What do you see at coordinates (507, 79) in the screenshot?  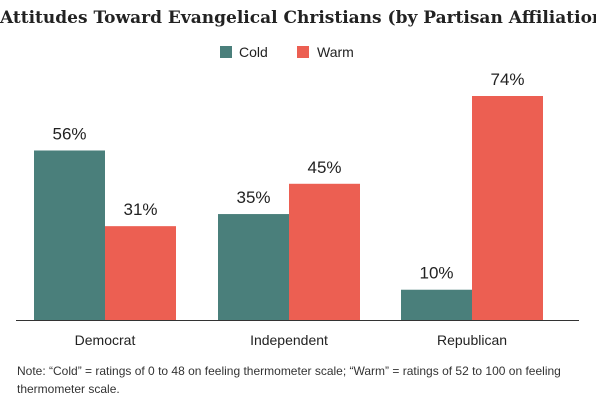 I see `value-label-republican-warm: 74%` at bounding box center [507, 79].